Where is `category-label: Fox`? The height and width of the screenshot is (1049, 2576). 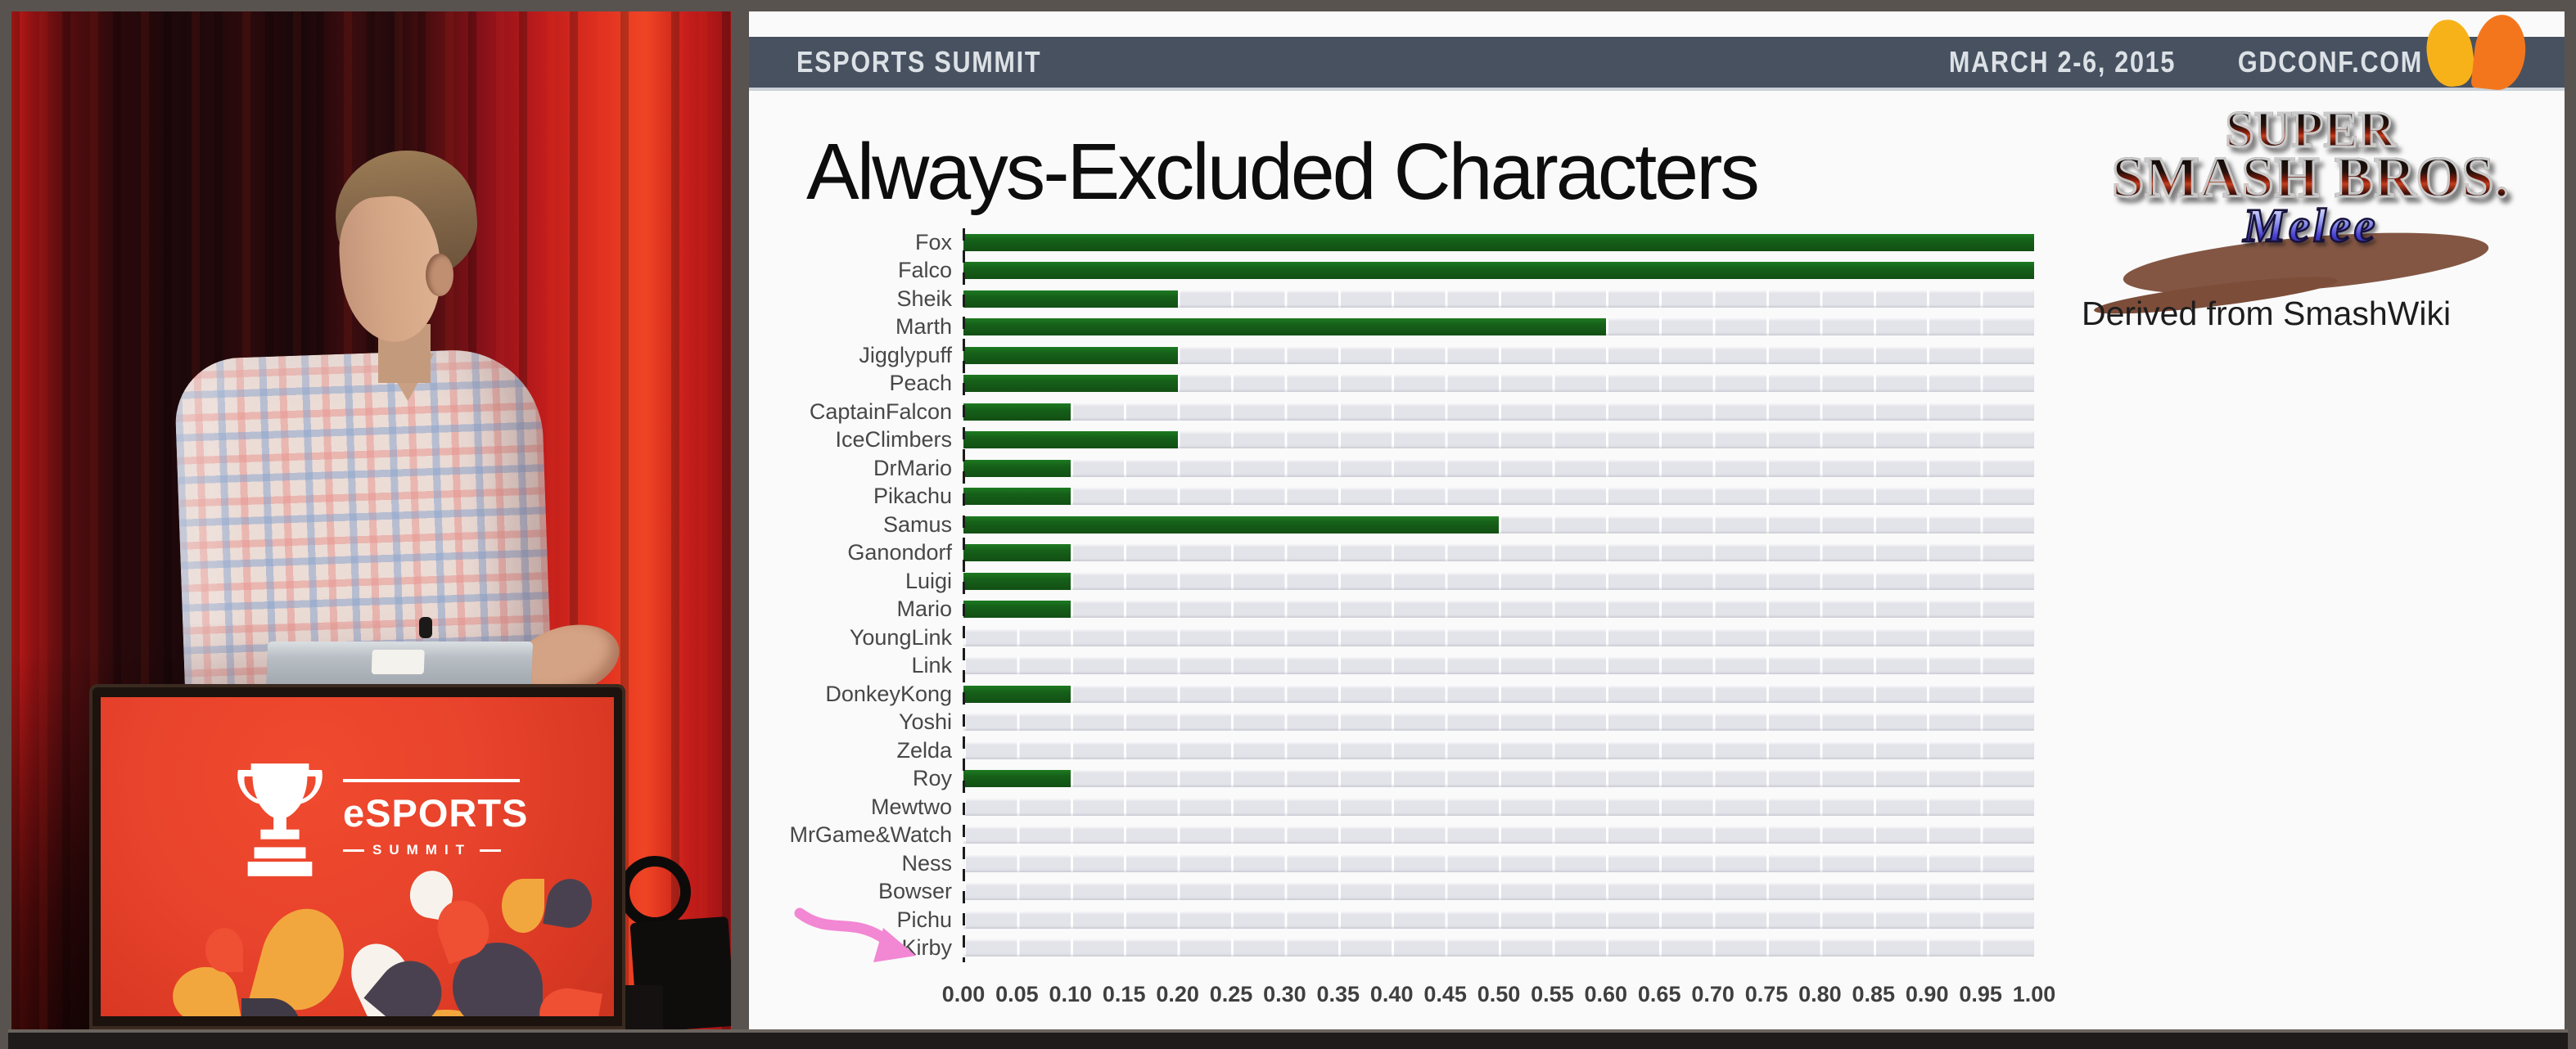
category-label: Fox is located at coordinates (933, 241).